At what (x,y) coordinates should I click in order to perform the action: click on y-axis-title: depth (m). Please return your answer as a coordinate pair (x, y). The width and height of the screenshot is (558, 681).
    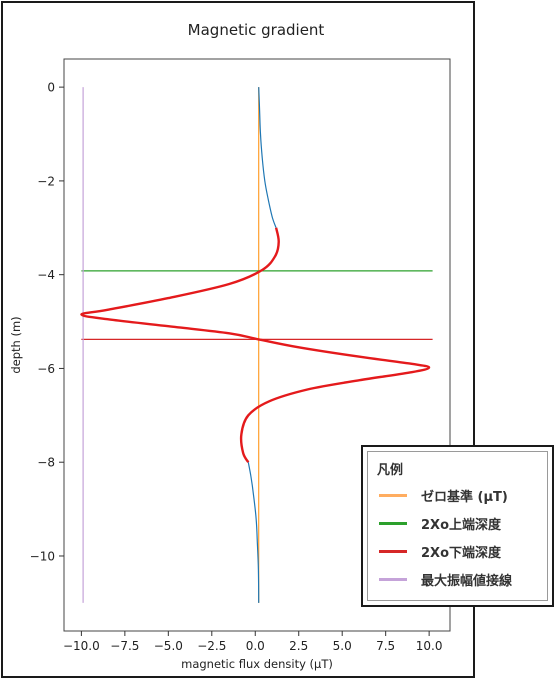
    Looking at the image, I should click on (16, 344).